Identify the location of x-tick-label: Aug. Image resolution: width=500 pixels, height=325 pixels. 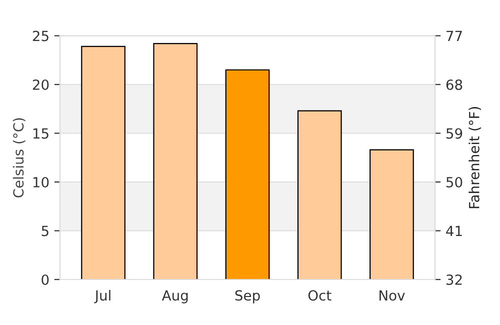
(175, 297).